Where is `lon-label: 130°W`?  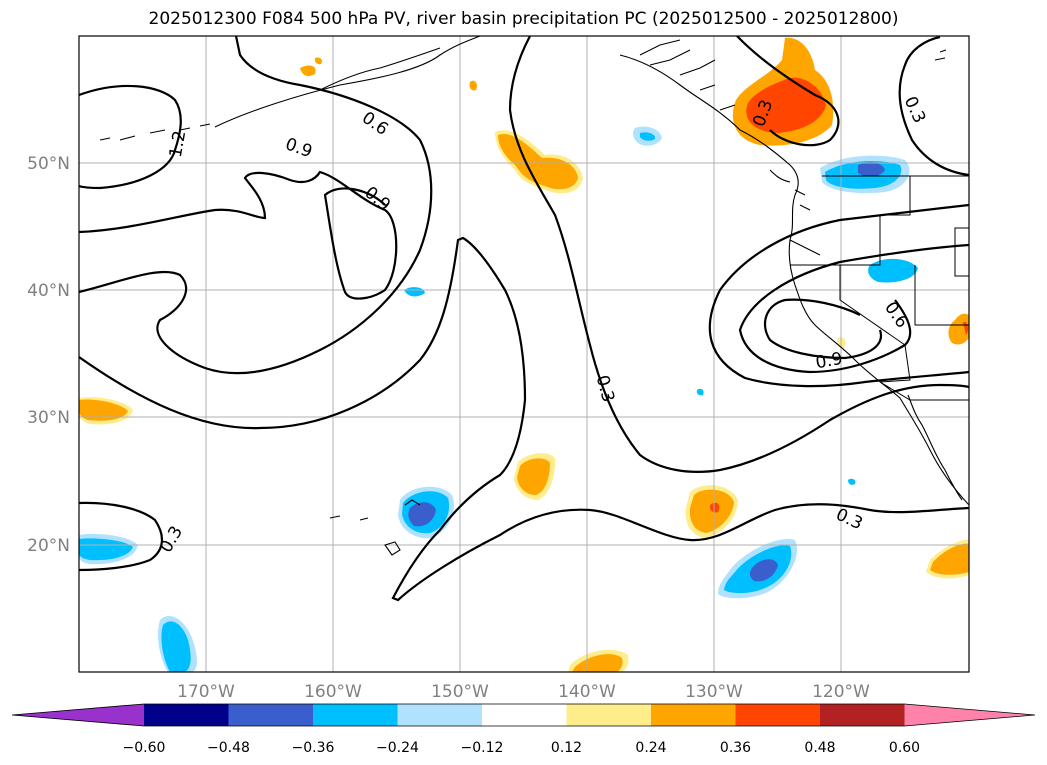 lon-label: 130°W is located at coordinates (714, 692).